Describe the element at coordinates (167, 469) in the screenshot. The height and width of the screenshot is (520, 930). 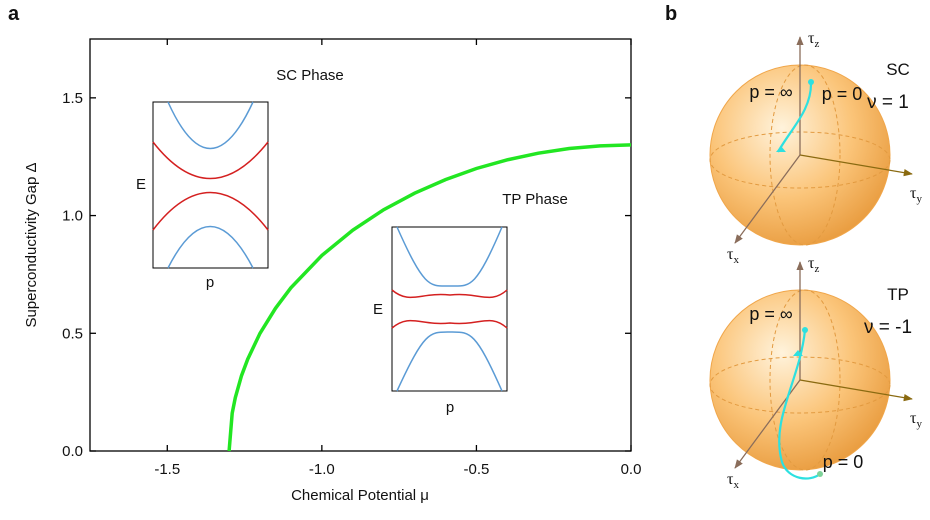
I see `x-tick-label: -1.5` at that location.